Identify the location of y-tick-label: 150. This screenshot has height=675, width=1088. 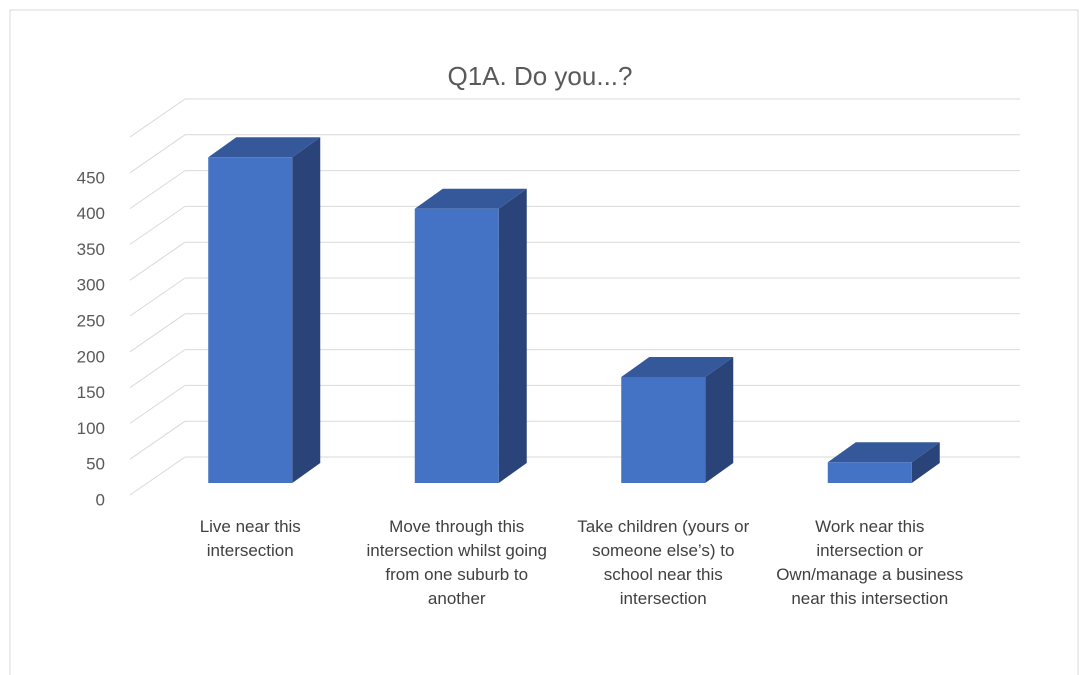
(91, 392).